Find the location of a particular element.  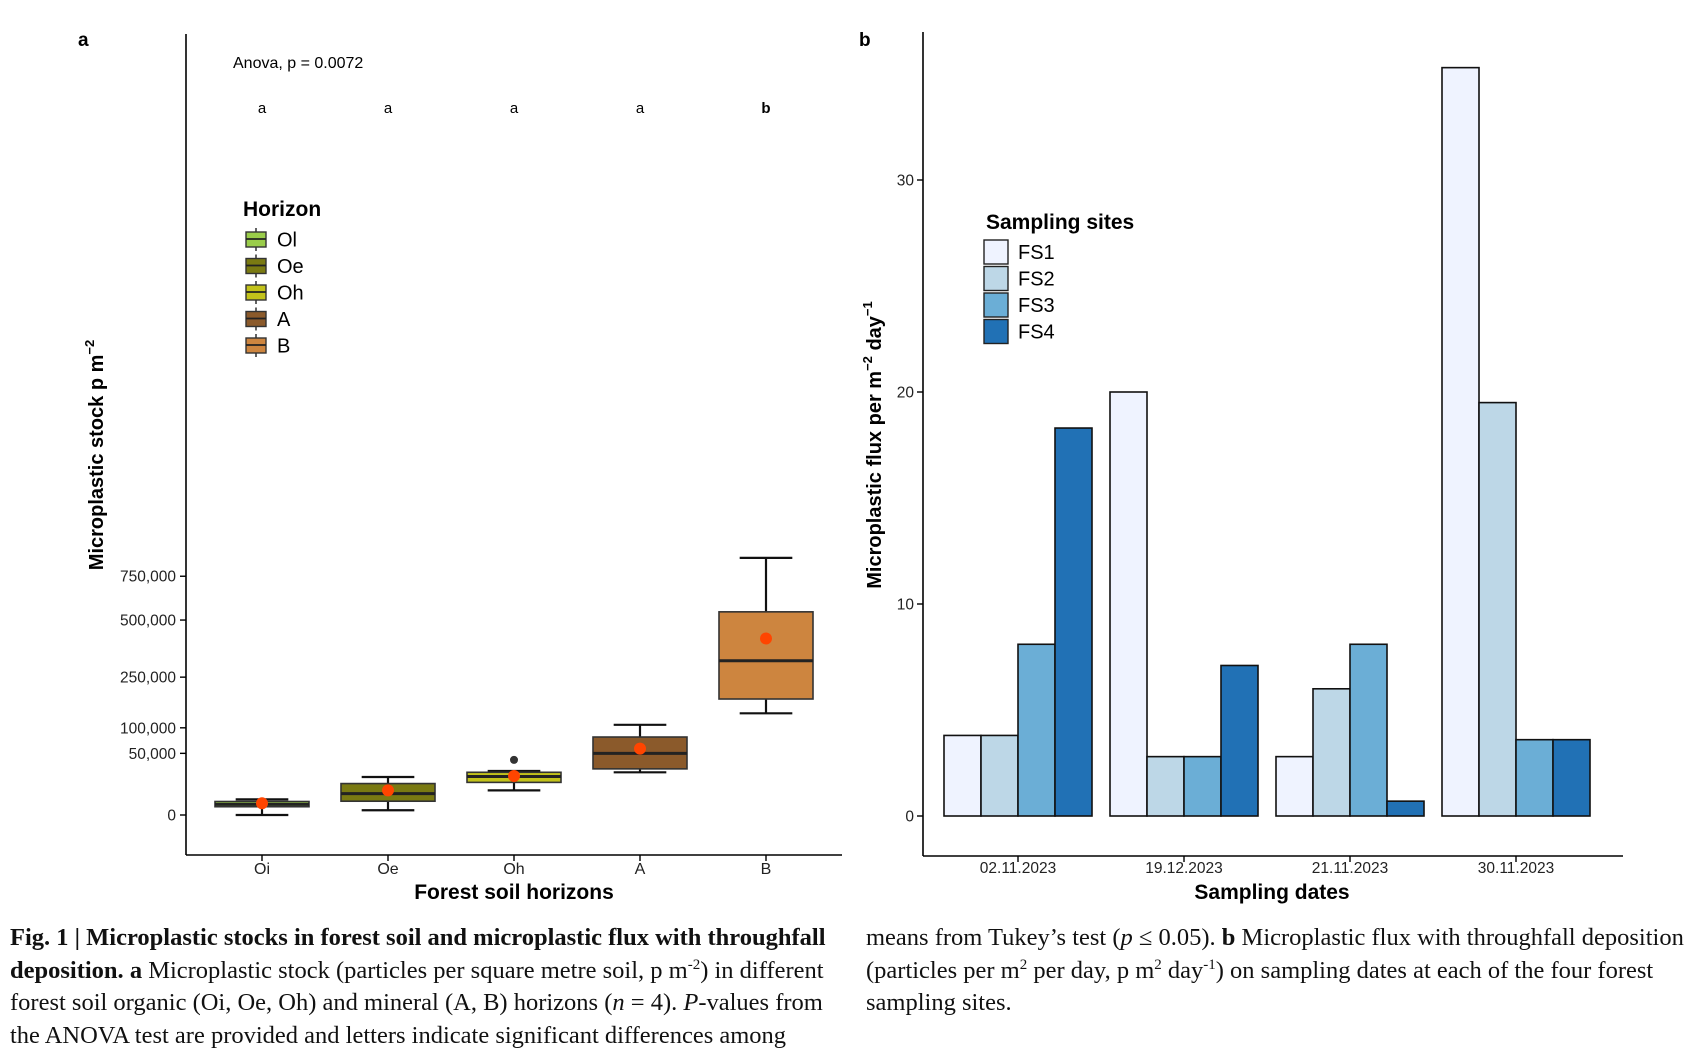

boxplots is located at coordinates (514, 686).